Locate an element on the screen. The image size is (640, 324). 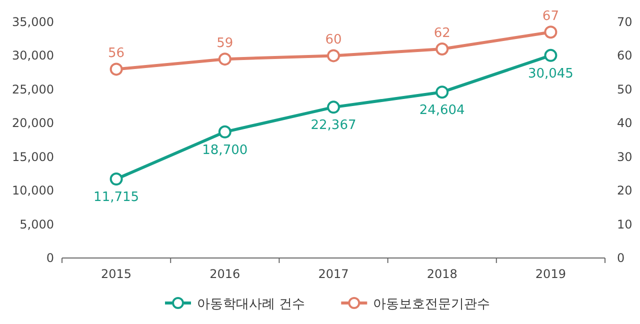
legend-label: 아동학대사례 건수 is located at coordinates (251, 304).